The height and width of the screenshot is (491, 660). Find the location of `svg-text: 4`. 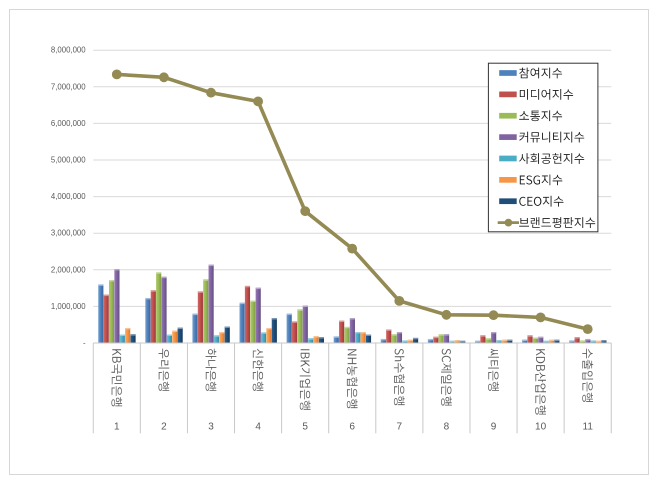

svg-text: 4 is located at coordinates (258, 427).